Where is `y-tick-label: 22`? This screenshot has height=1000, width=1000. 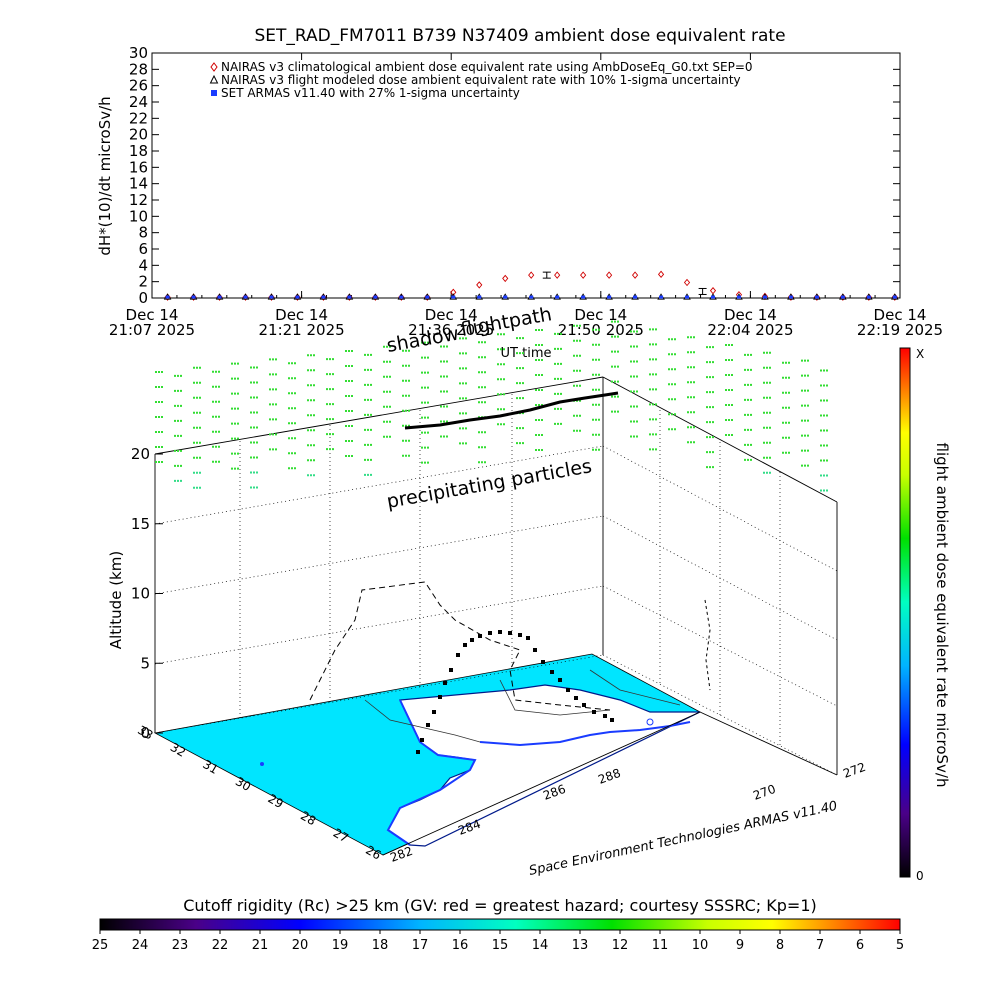 y-tick-label: 22 is located at coordinates (138, 118).